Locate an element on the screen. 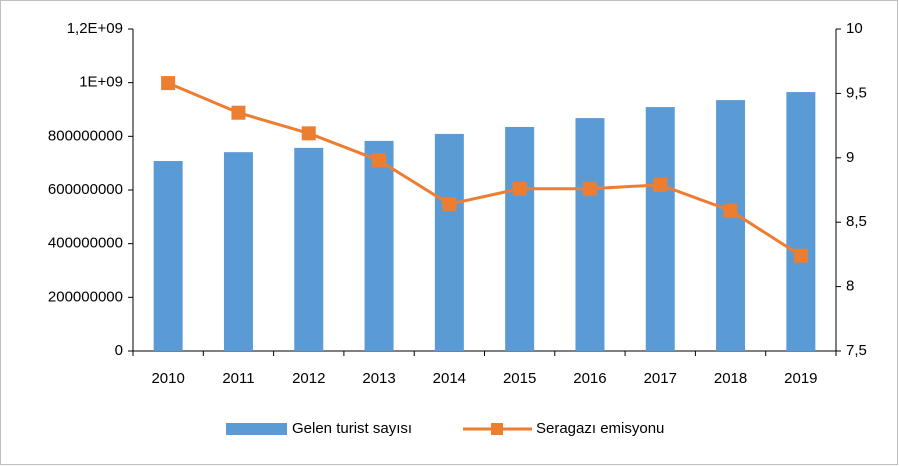 The width and height of the screenshot is (899, 466). y-tick-label: 1,2E+09 is located at coordinates (95, 28).